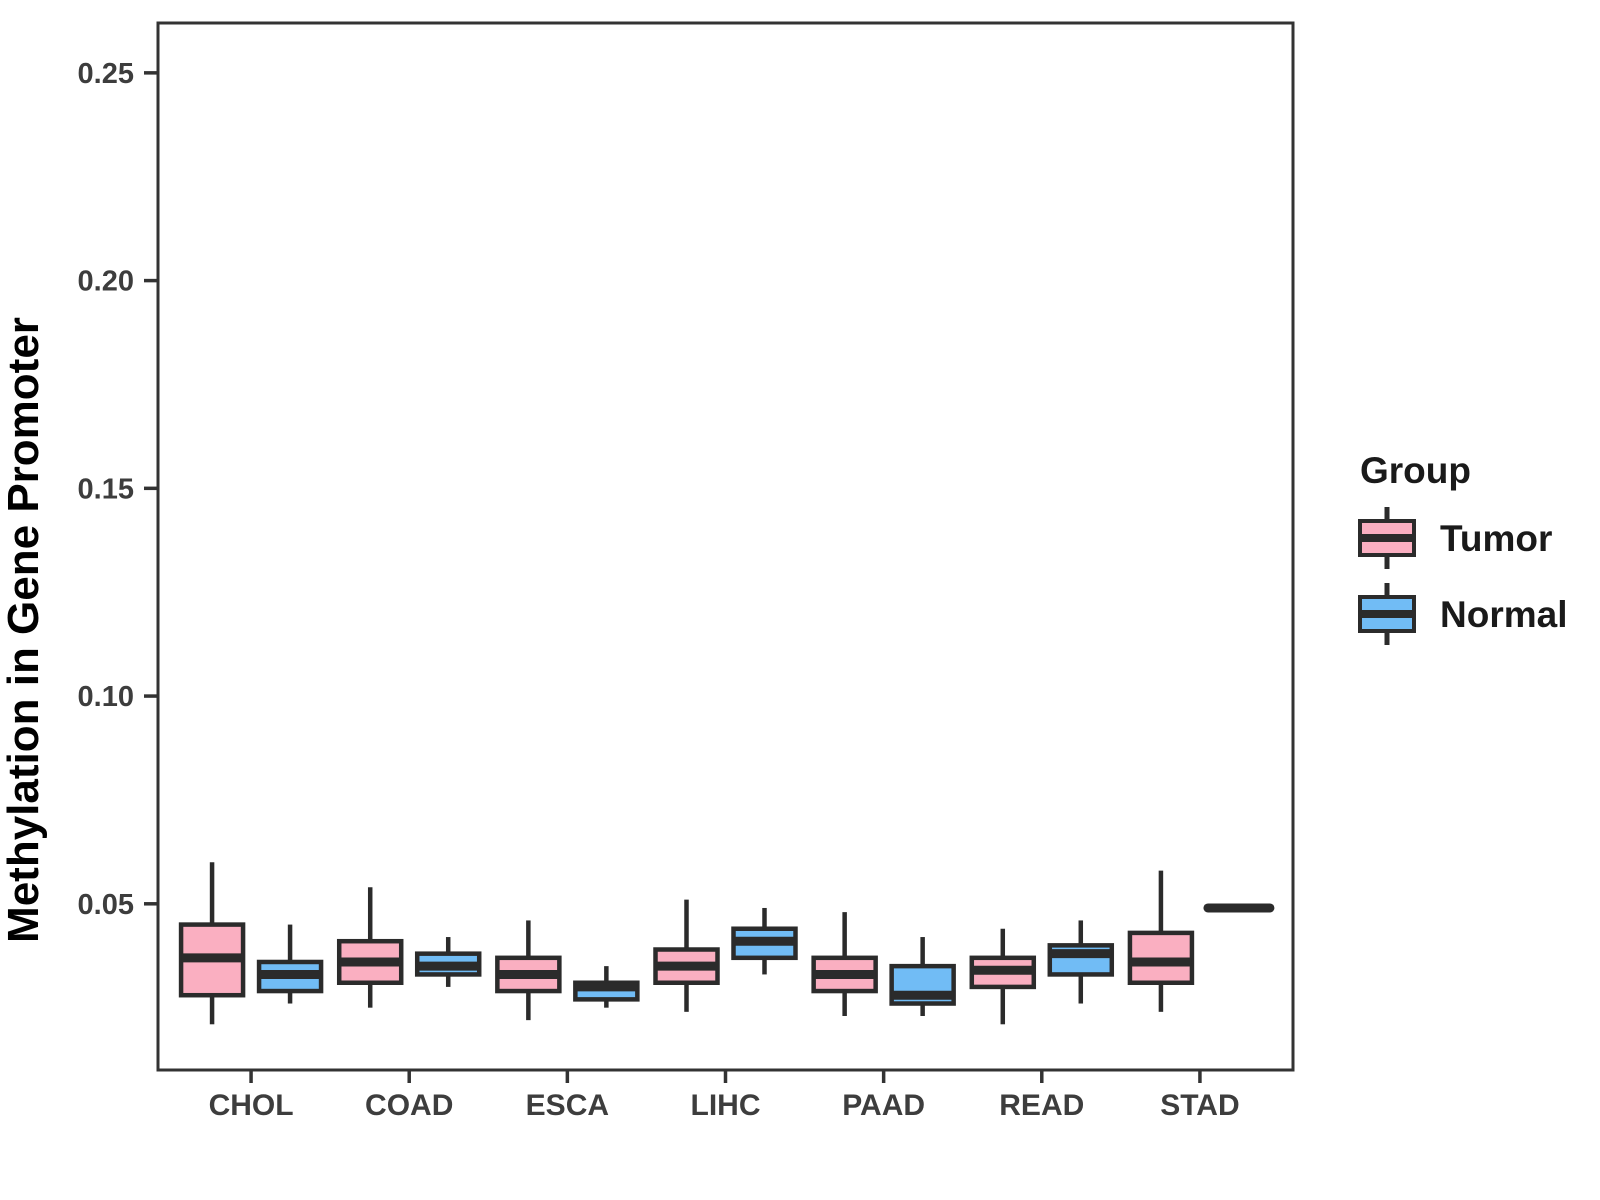 The image size is (1600, 1200). Describe the element at coordinates (409, 1105) in the screenshot. I see `x-category-label: COAD` at that location.